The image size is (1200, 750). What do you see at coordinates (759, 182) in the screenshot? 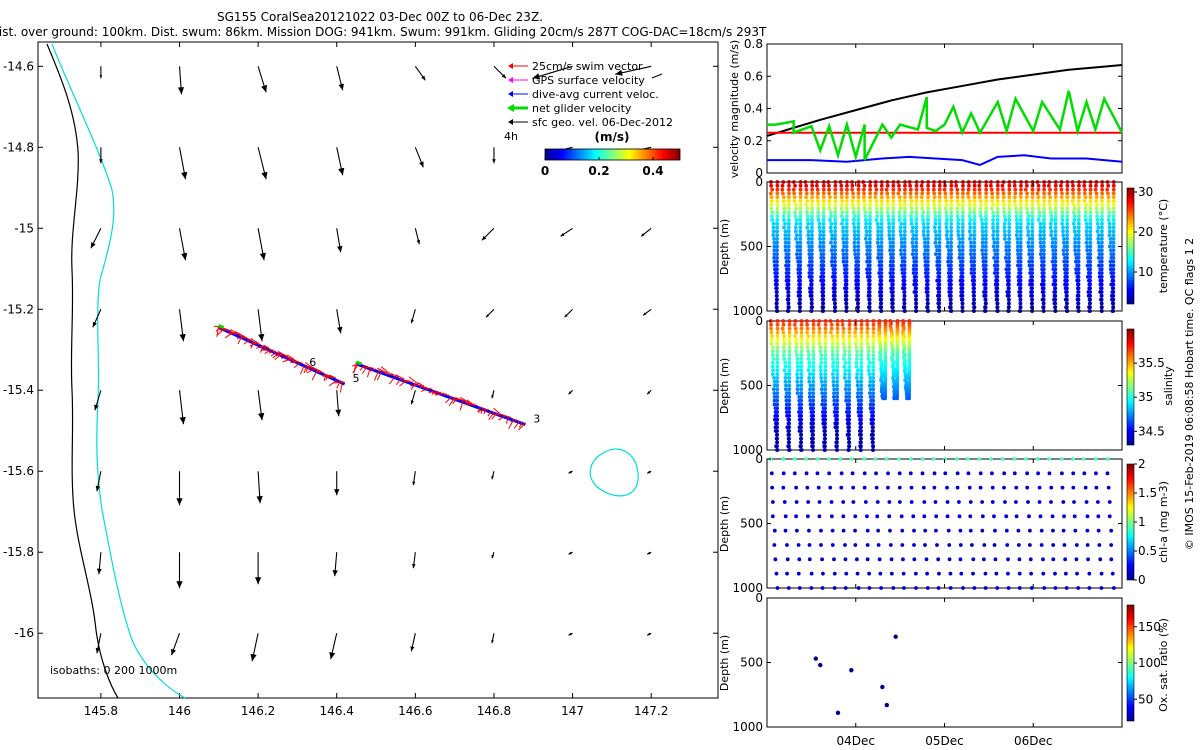
I see `ytick-label: 0` at bounding box center [759, 182].